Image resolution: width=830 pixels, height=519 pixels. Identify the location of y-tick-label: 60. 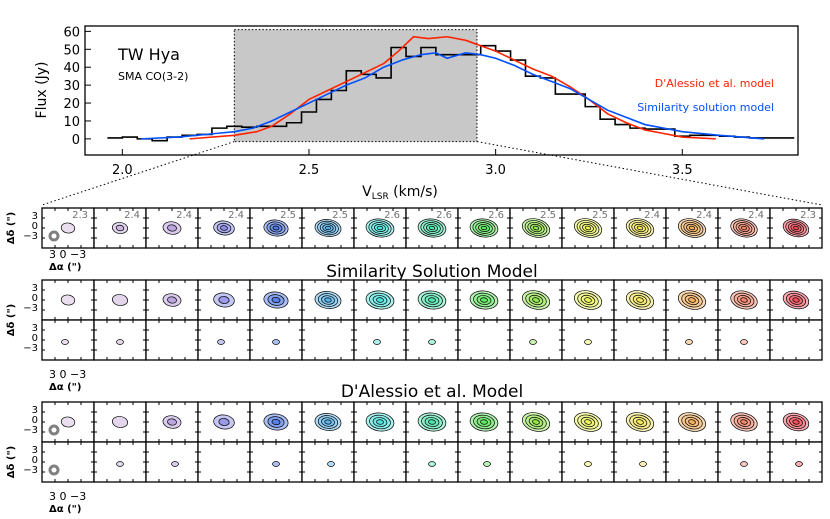
(71, 32).